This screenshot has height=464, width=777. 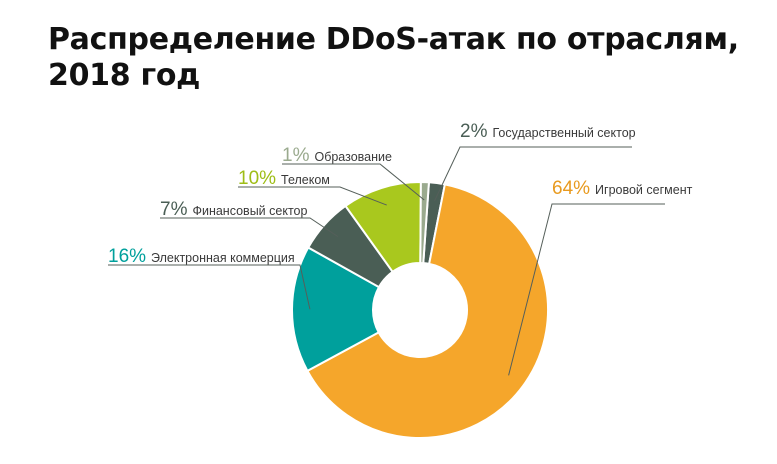 What do you see at coordinates (474, 131) in the screenshot?
I see `percent-label: 2%` at bounding box center [474, 131].